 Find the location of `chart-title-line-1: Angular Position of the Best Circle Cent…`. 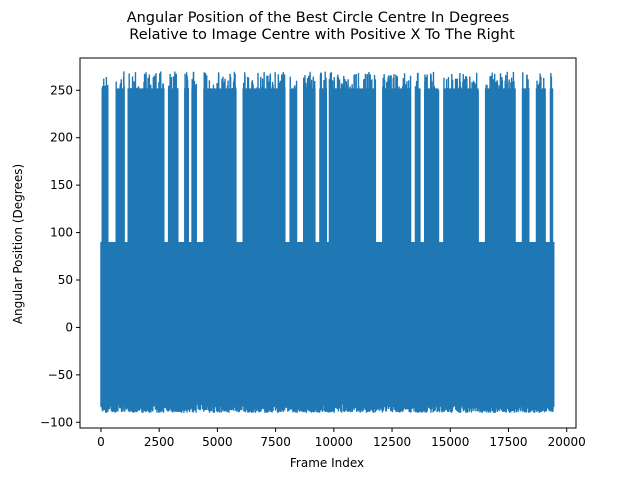

chart-title-line-1: Angular Position of the Best Circle Cent… is located at coordinates (318, 18).